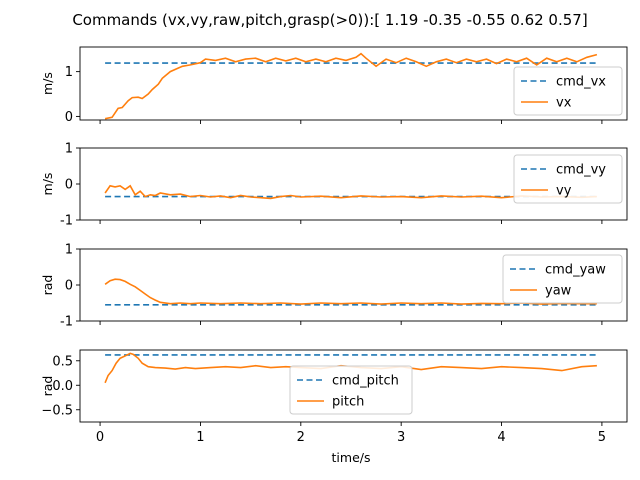 Image resolution: width=640 pixels, height=480 pixels. I want to click on x-tick-label: 1, so click(200, 437).